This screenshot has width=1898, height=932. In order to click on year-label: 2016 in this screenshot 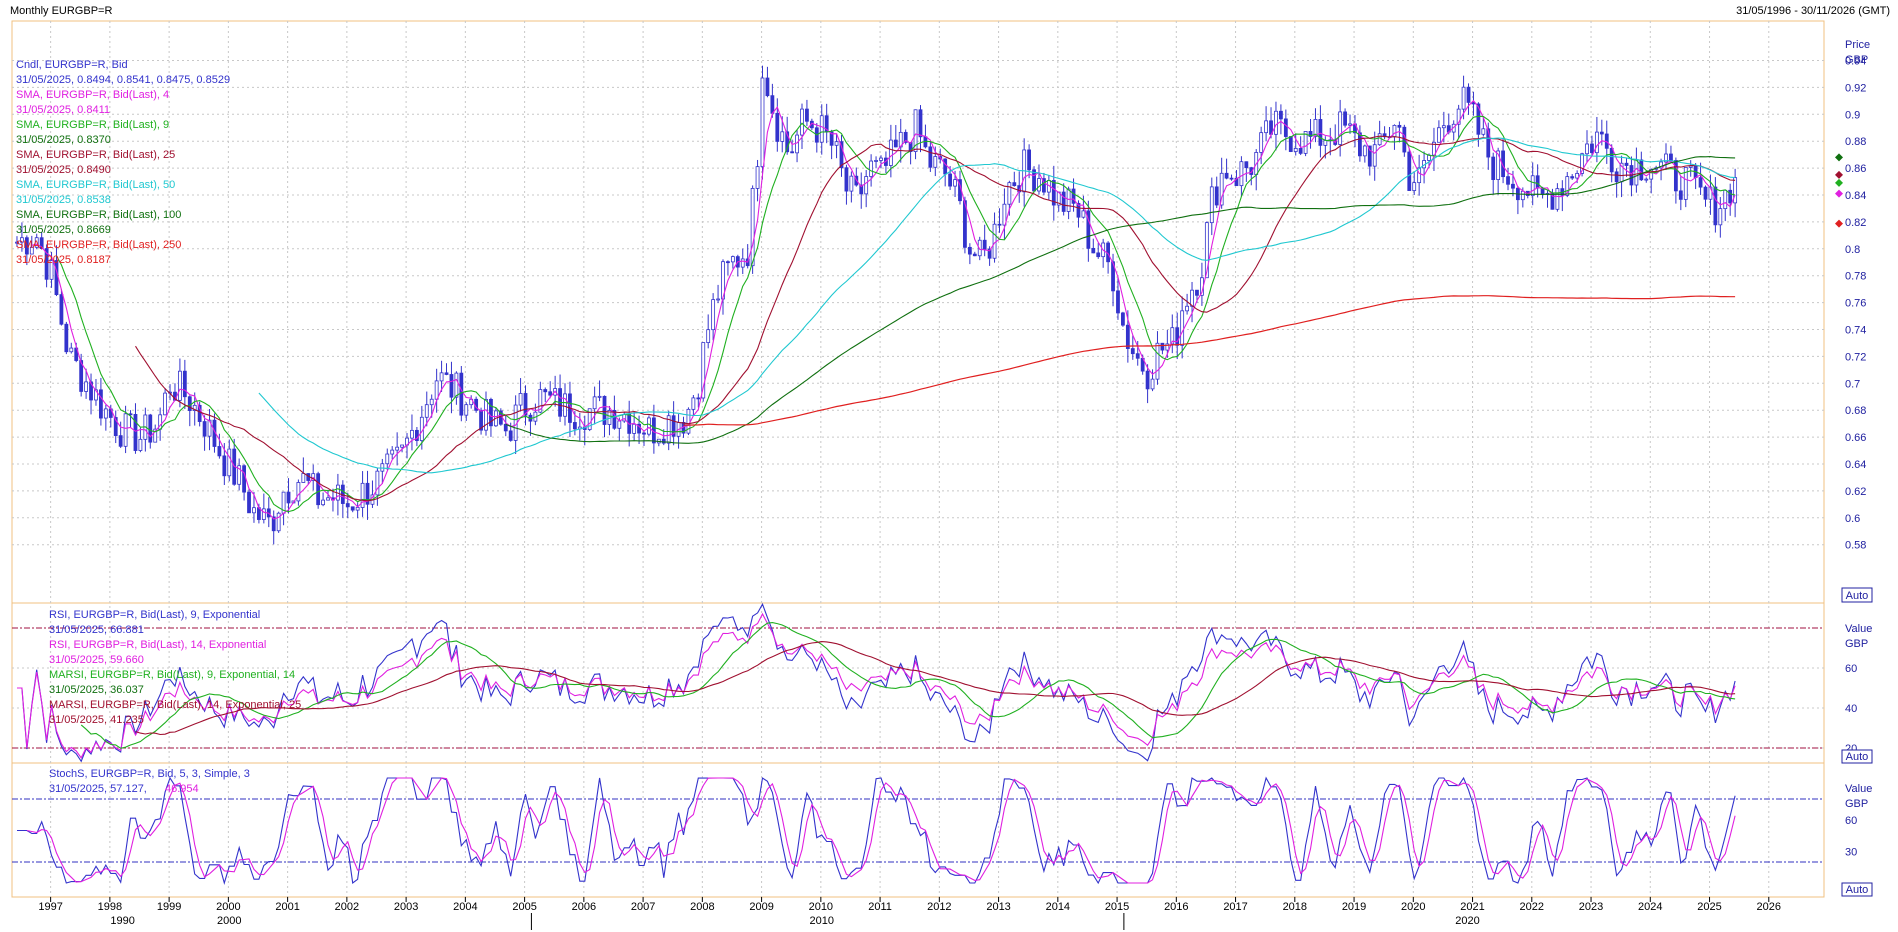, I will do `click(1176, 907)`.